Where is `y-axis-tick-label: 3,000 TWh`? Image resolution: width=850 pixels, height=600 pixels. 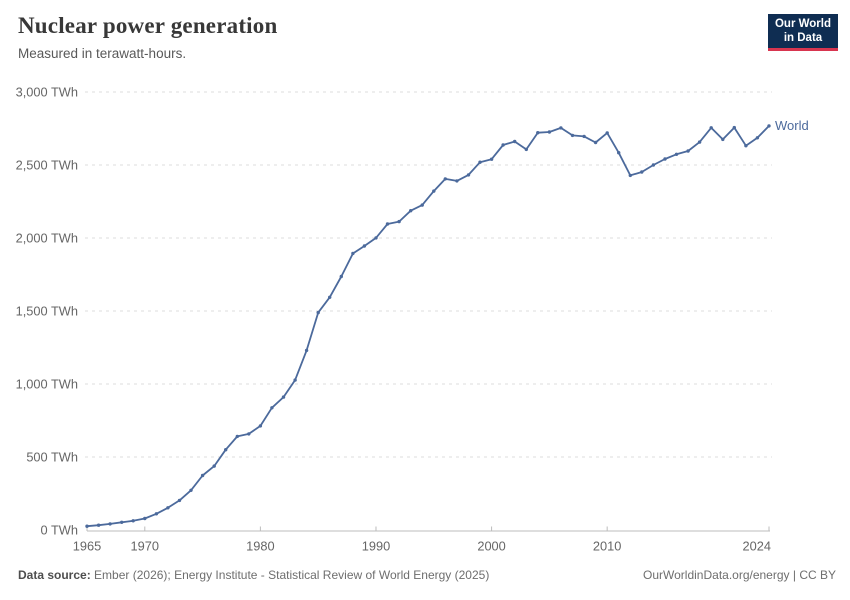
y-axis-tick-label: 3,000 TWh is located at coordinates (47, 92).